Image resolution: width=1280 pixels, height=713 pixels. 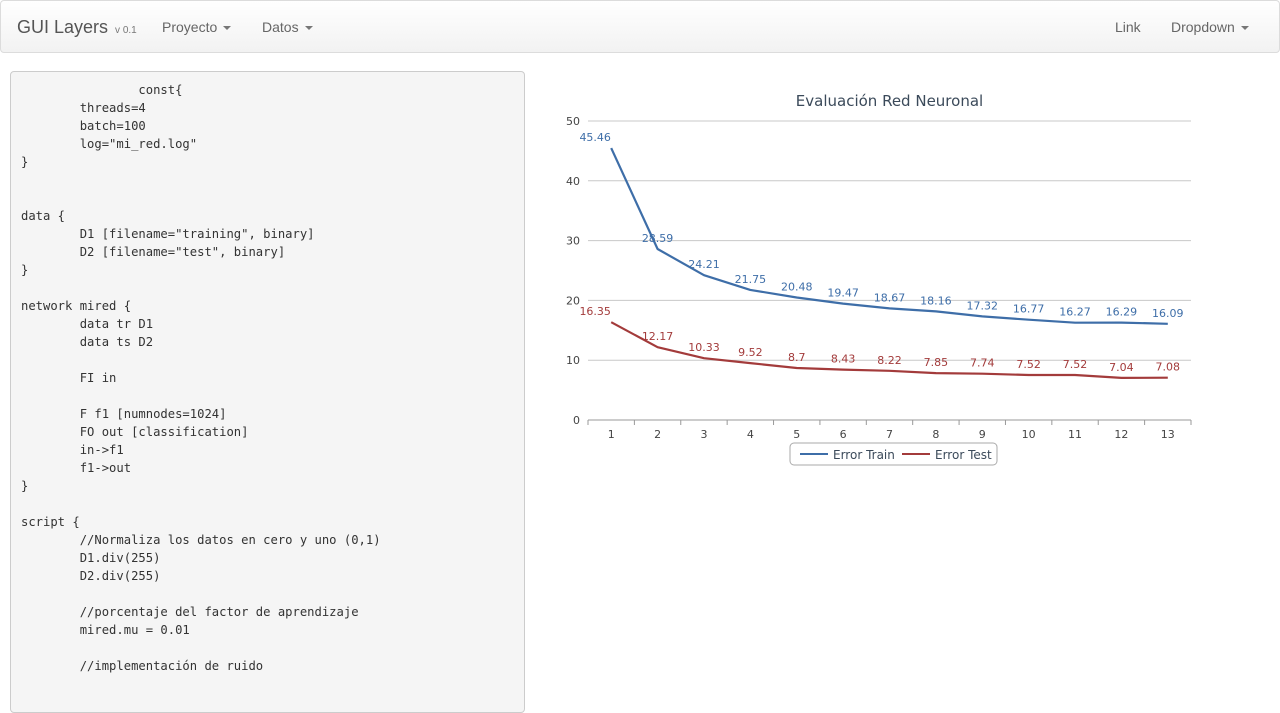 What do you see at coordinates (611, 434) in the screenshot?
I see `x-tick-label: 1` at bounding box center [611, 434].